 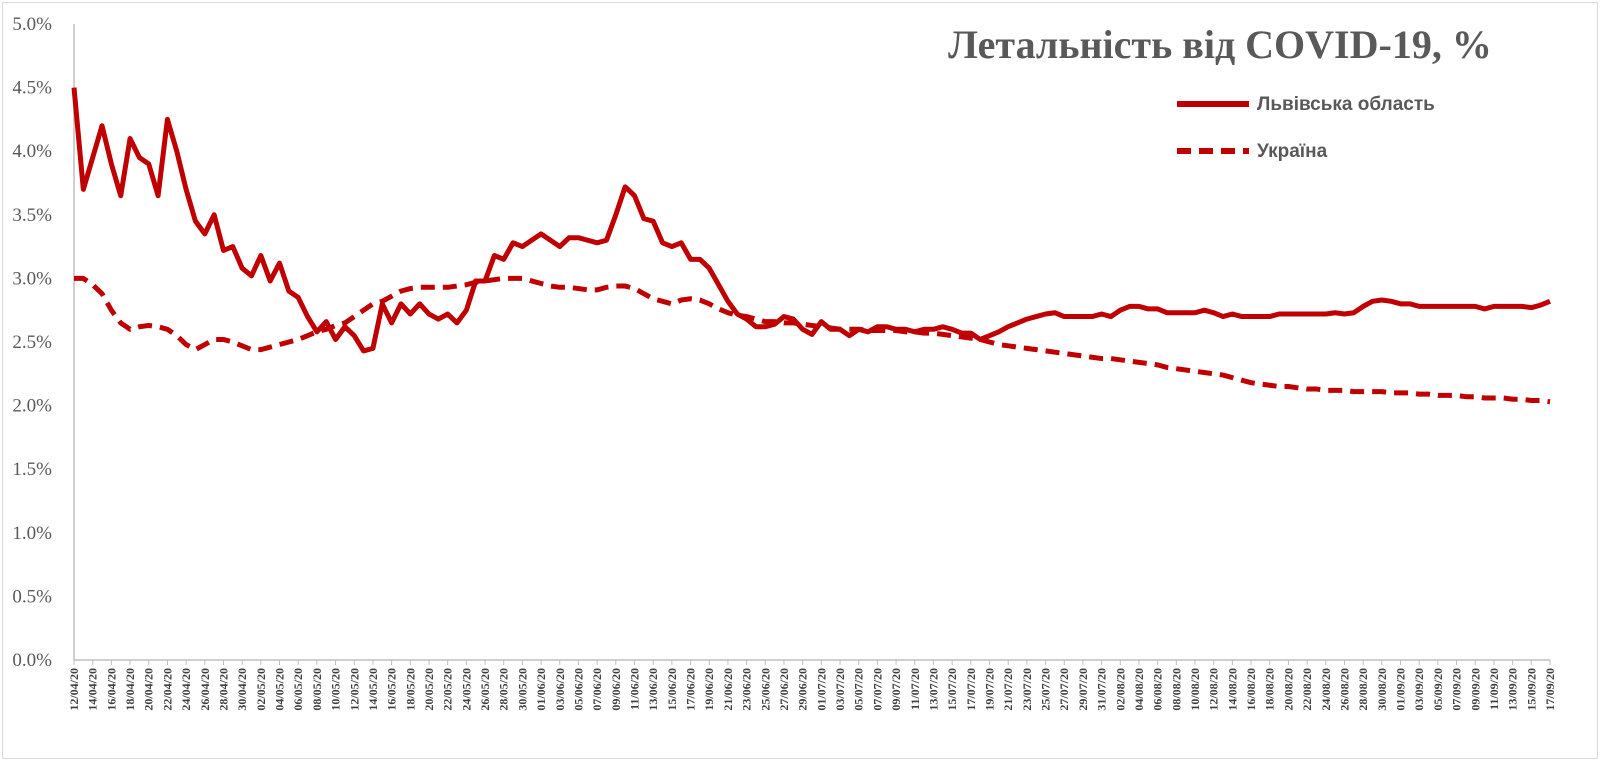 What do you see at coordinates (32, 596) in the screenshot?
I see `y-tick-label: 0.5%` at bounding box center [32, 596].